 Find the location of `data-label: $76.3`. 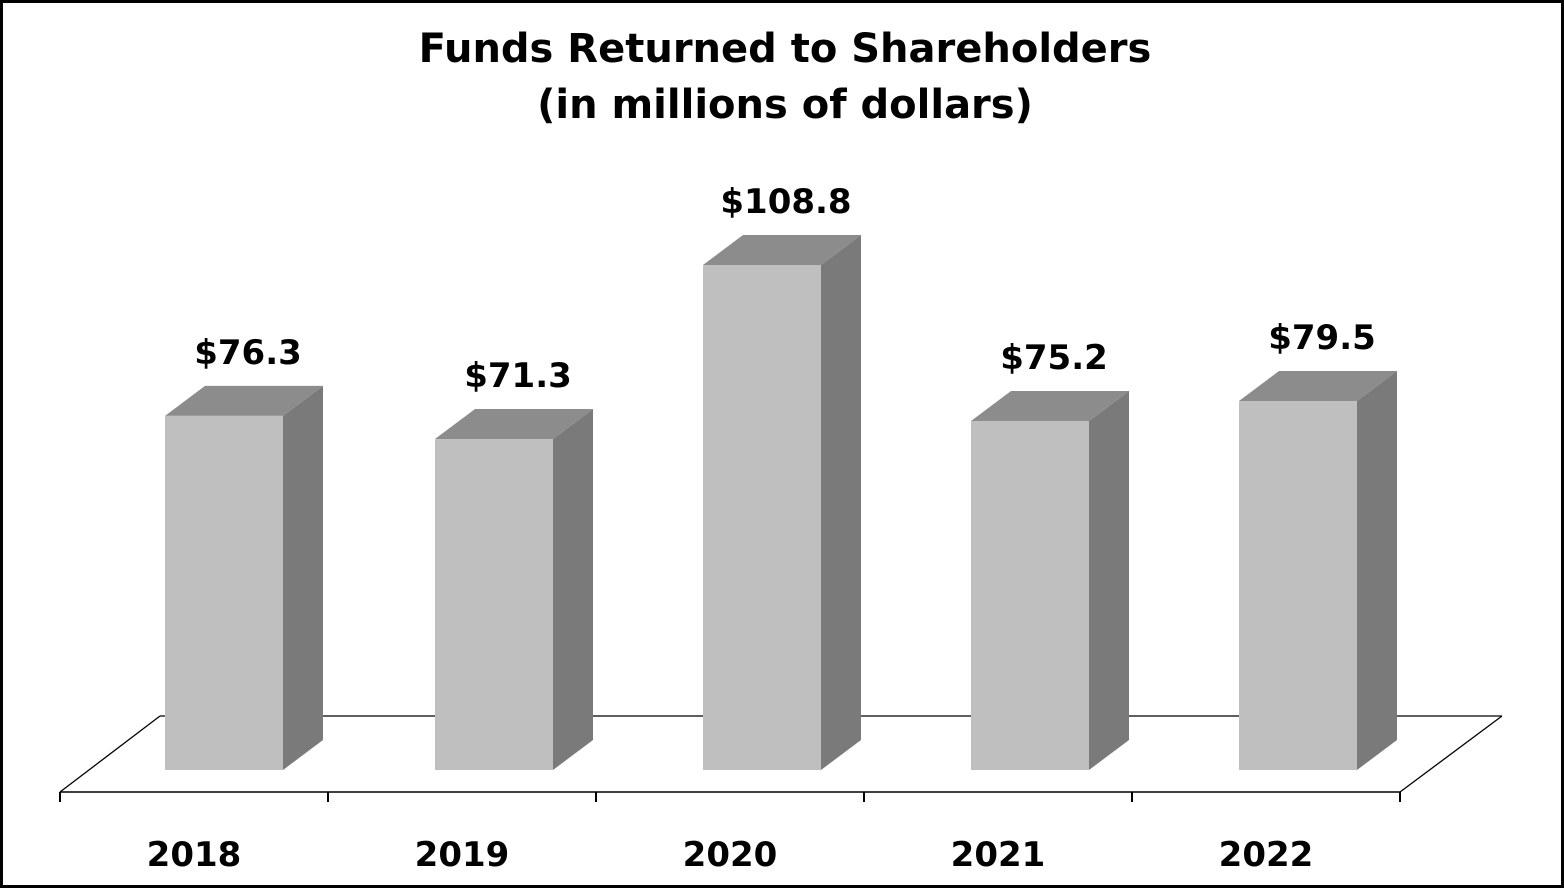

data-label: $76.3 is located at coordinates (248, 353).